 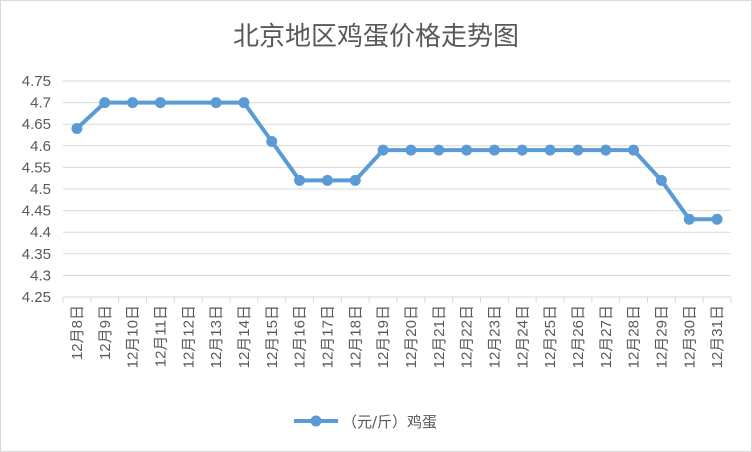 What do you see at coordinates (40, 275) in the screenshot?
I see `y-tick-label: 4.3` at bounding box center [40, 275].